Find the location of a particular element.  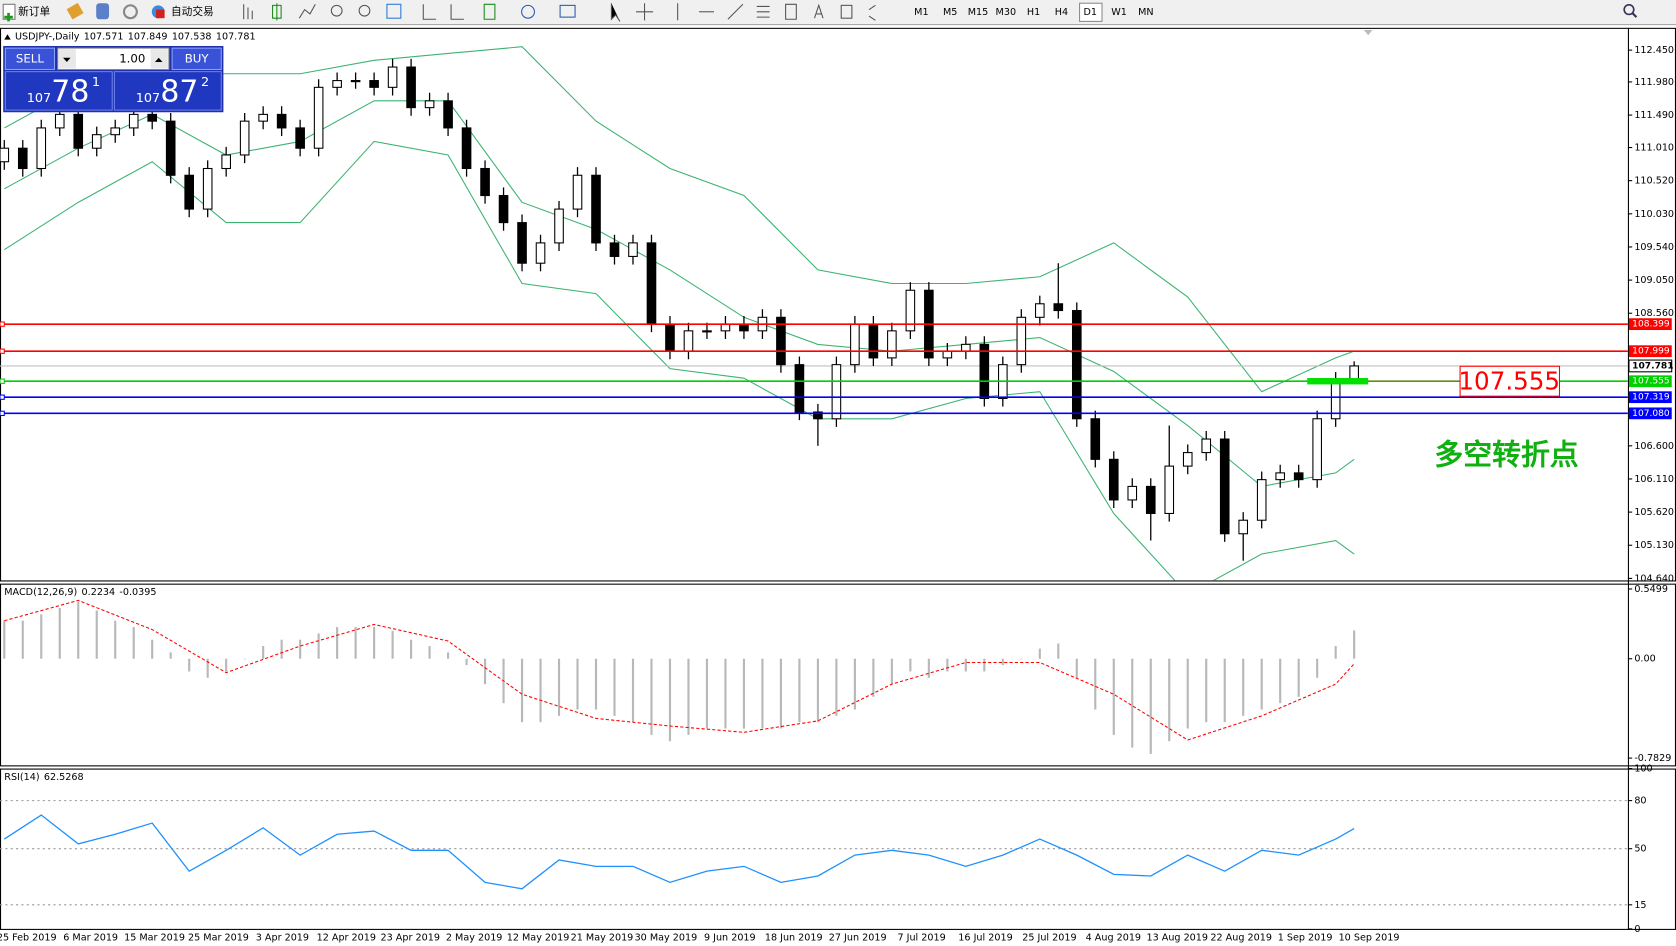

collapse-arrow is located at coordinates (7, 37).